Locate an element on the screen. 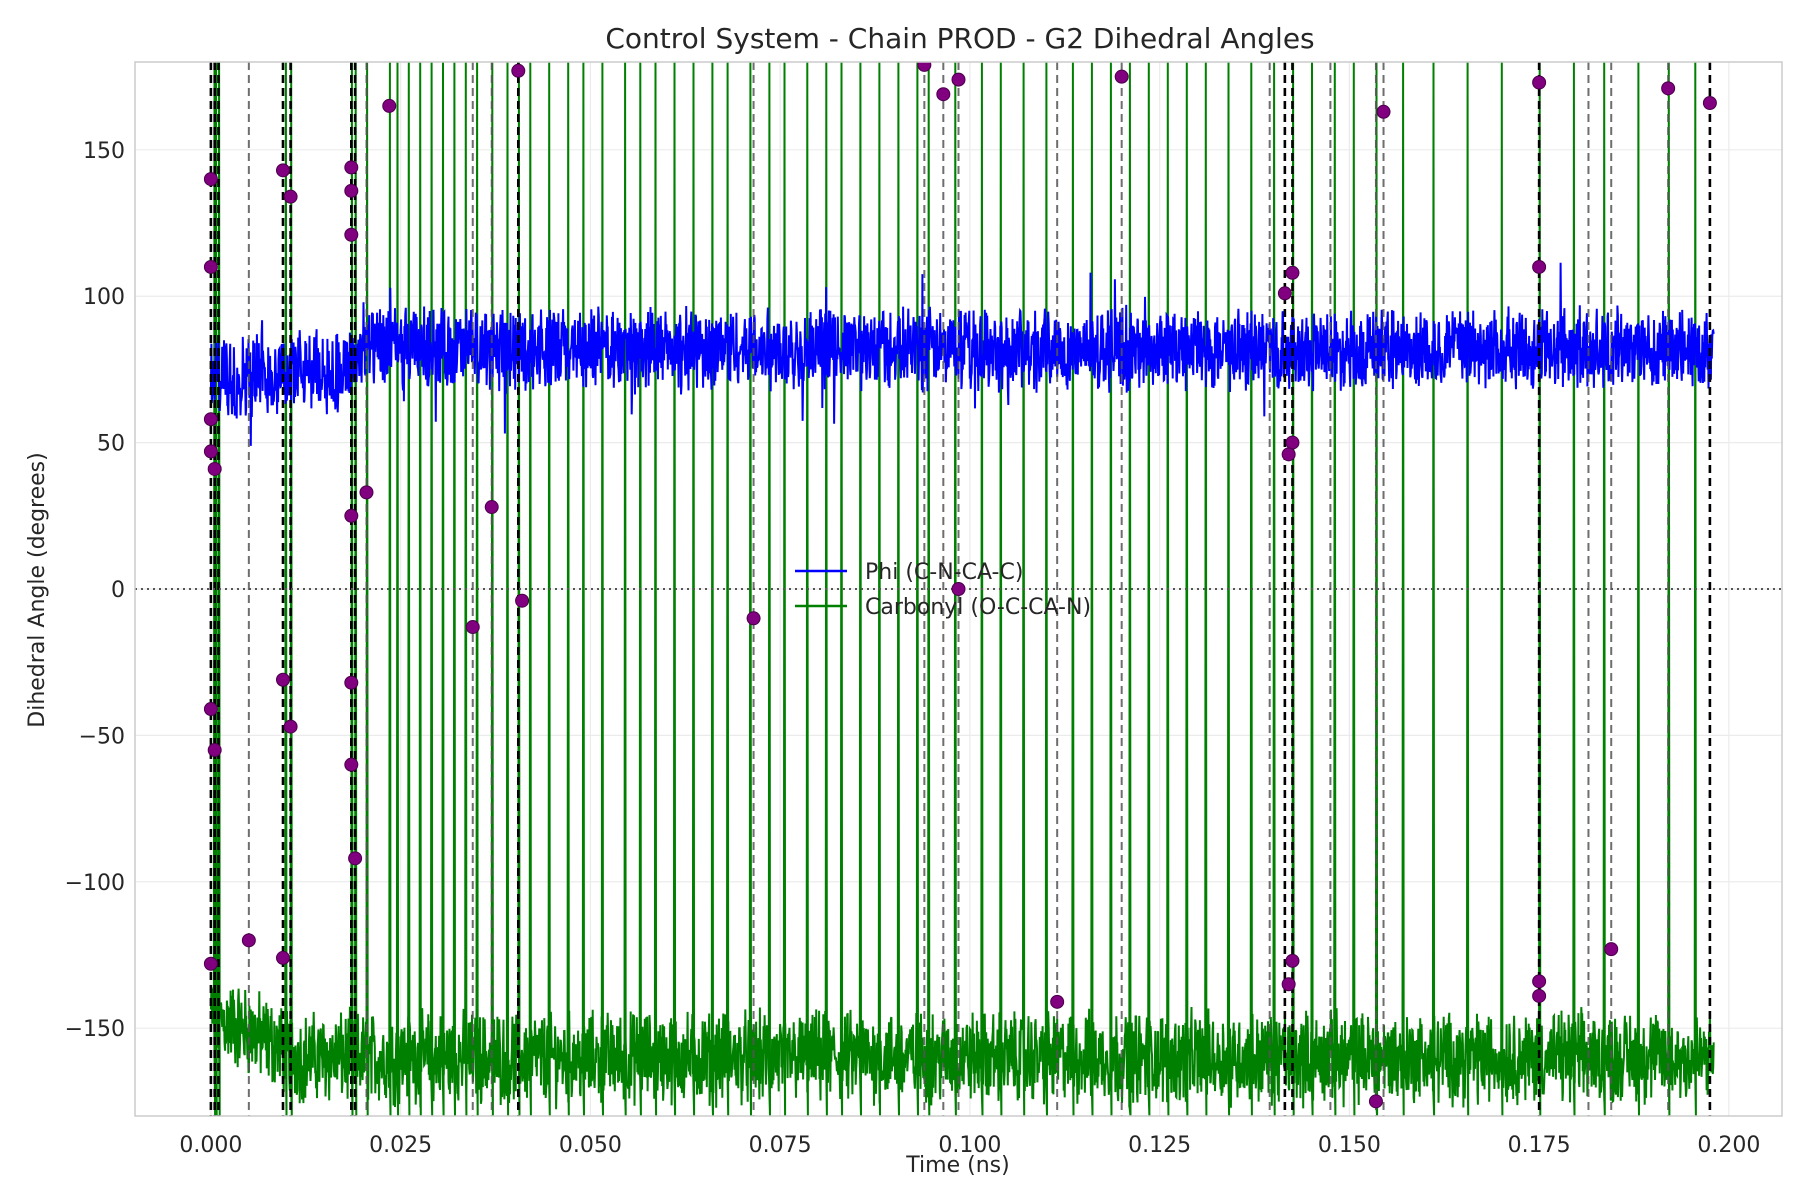 The height and width of the screenshot is (1200, 1800). legend: Phi (C-N-CA-C) Carbonyl (O-C-CA-N) is located at coordinates (943, 590).